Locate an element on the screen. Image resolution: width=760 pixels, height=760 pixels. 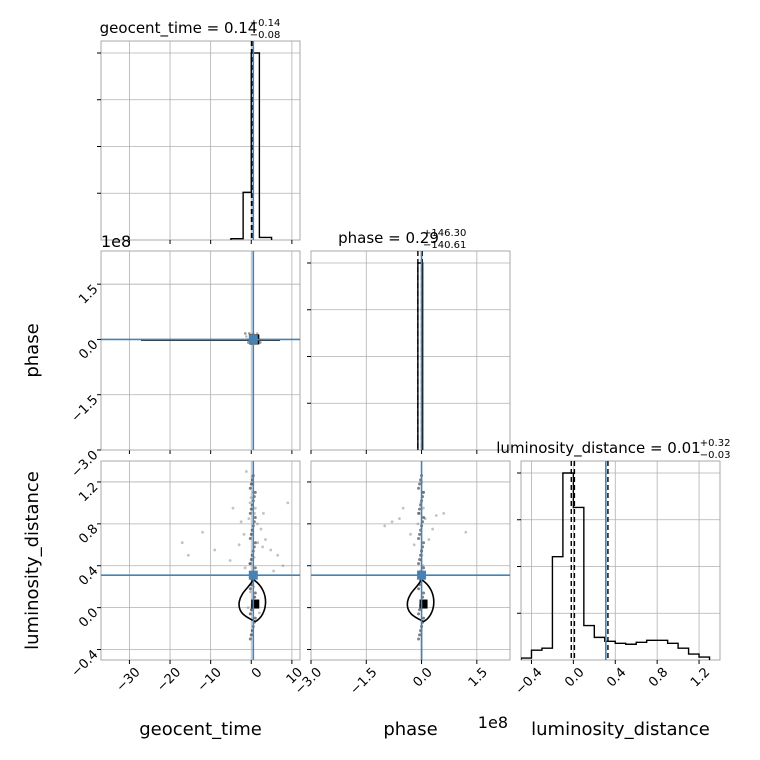
panel-content-phase-luminosity_distance is located at coordinates (410, 560).